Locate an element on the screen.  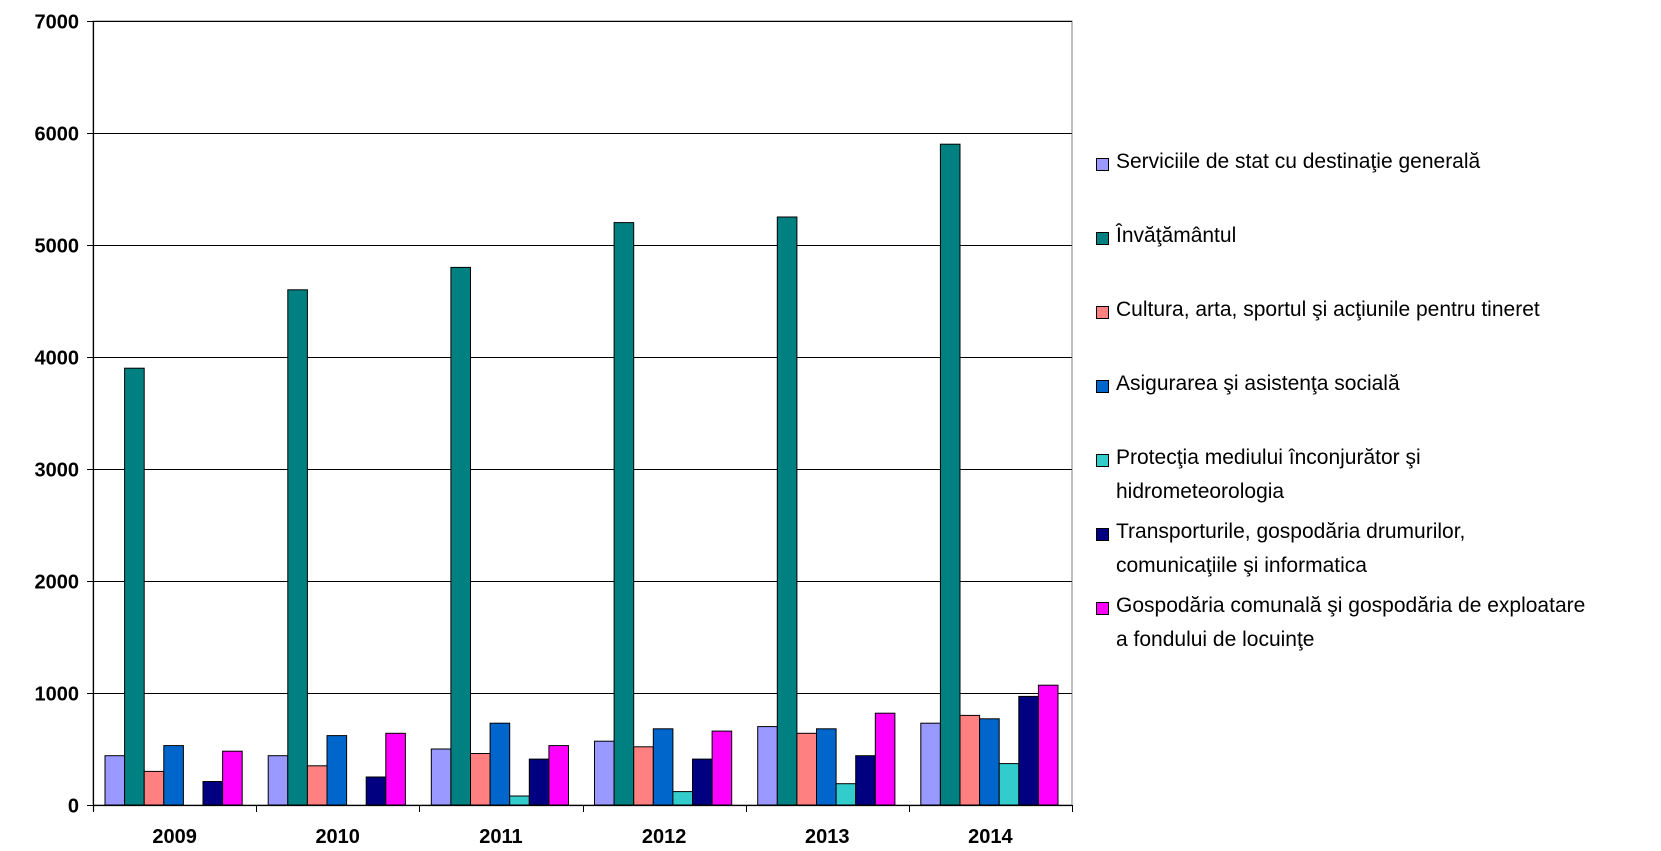
y-tick-label: 2000 is located at coordinates (57, 583).